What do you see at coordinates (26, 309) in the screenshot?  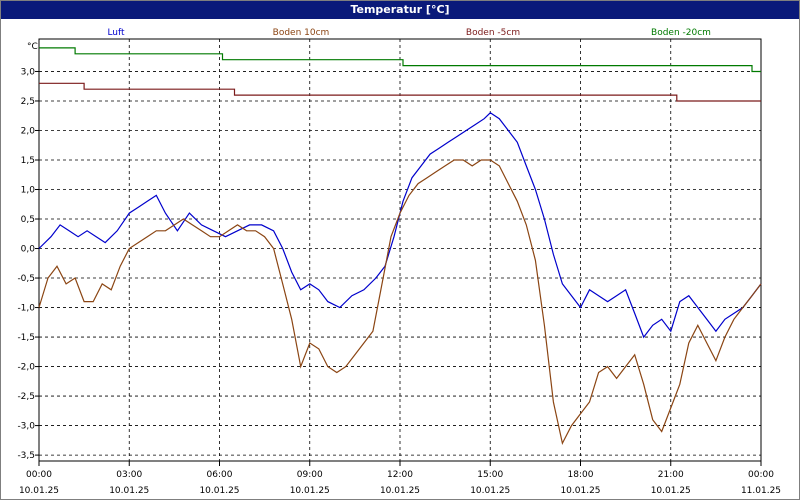 I see `y-tick-label: -1,0` at bounding box center [26, 309].